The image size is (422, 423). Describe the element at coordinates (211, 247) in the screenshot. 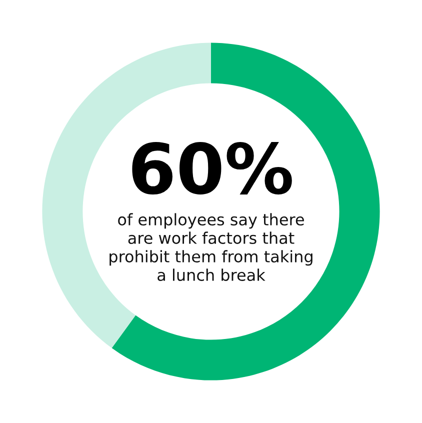

I see `text: of employees say there are work factors that prohibit them from taking a lunch break` at that location.